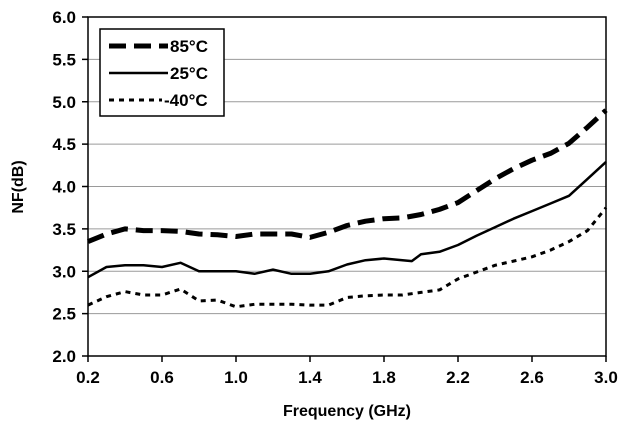 This screenshot has height=426, width=630. What do you see at coordinates (64, 102) in the screenshot?
I see `y-tick-label: 5.0` at bounding box center [64, 102].